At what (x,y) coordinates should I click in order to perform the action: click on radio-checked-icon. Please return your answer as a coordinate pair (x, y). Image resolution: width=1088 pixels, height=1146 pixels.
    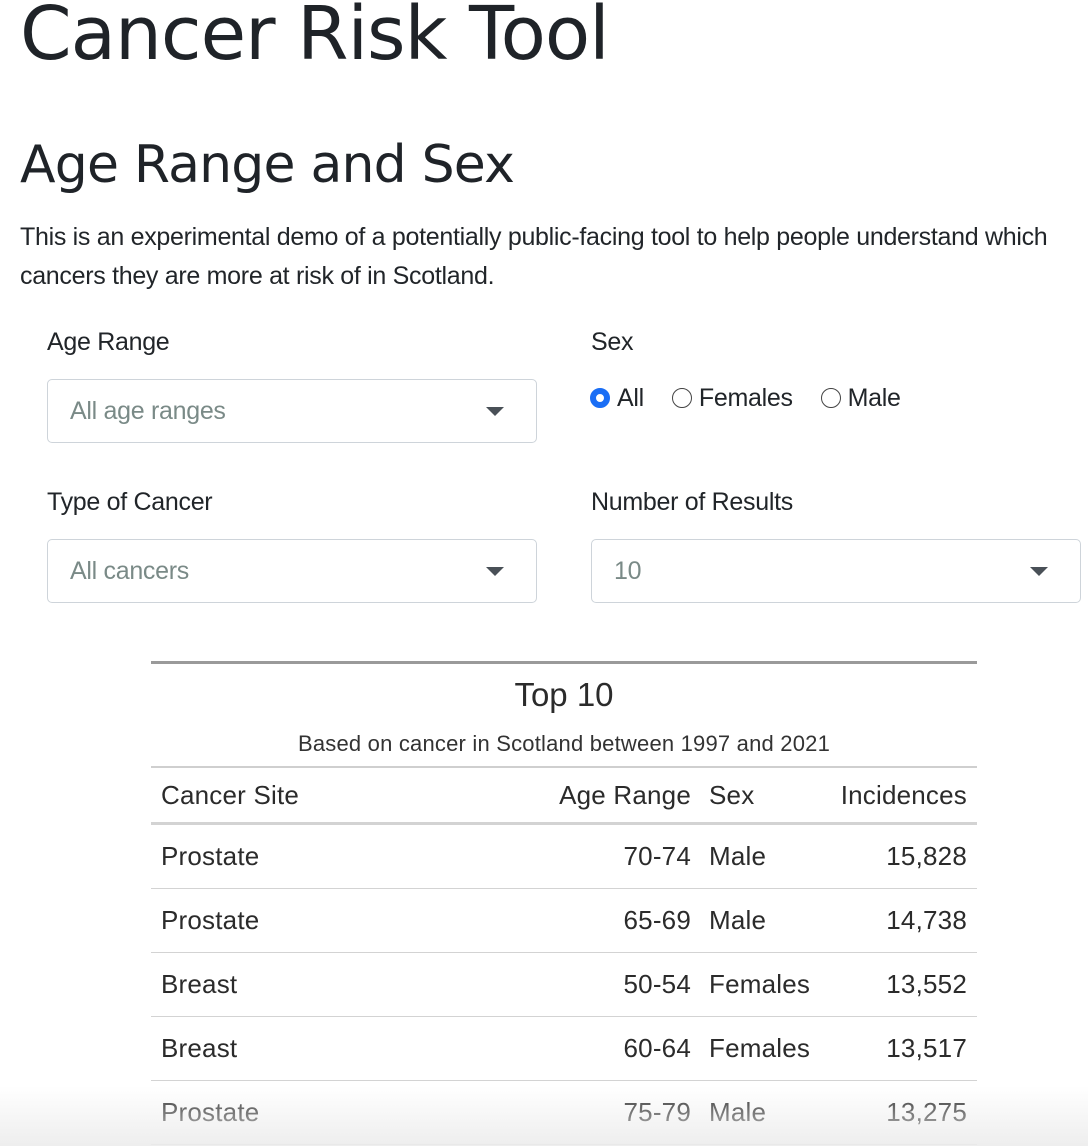
    Looking at the image, I should click on (600, 398).